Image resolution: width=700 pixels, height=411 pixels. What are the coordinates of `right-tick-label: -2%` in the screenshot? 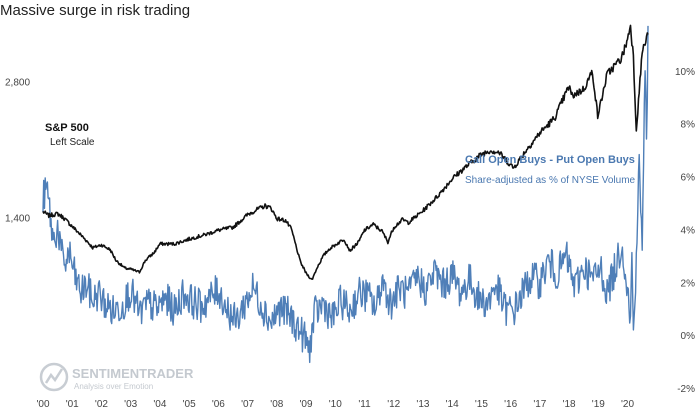 It's located at (686, 389).